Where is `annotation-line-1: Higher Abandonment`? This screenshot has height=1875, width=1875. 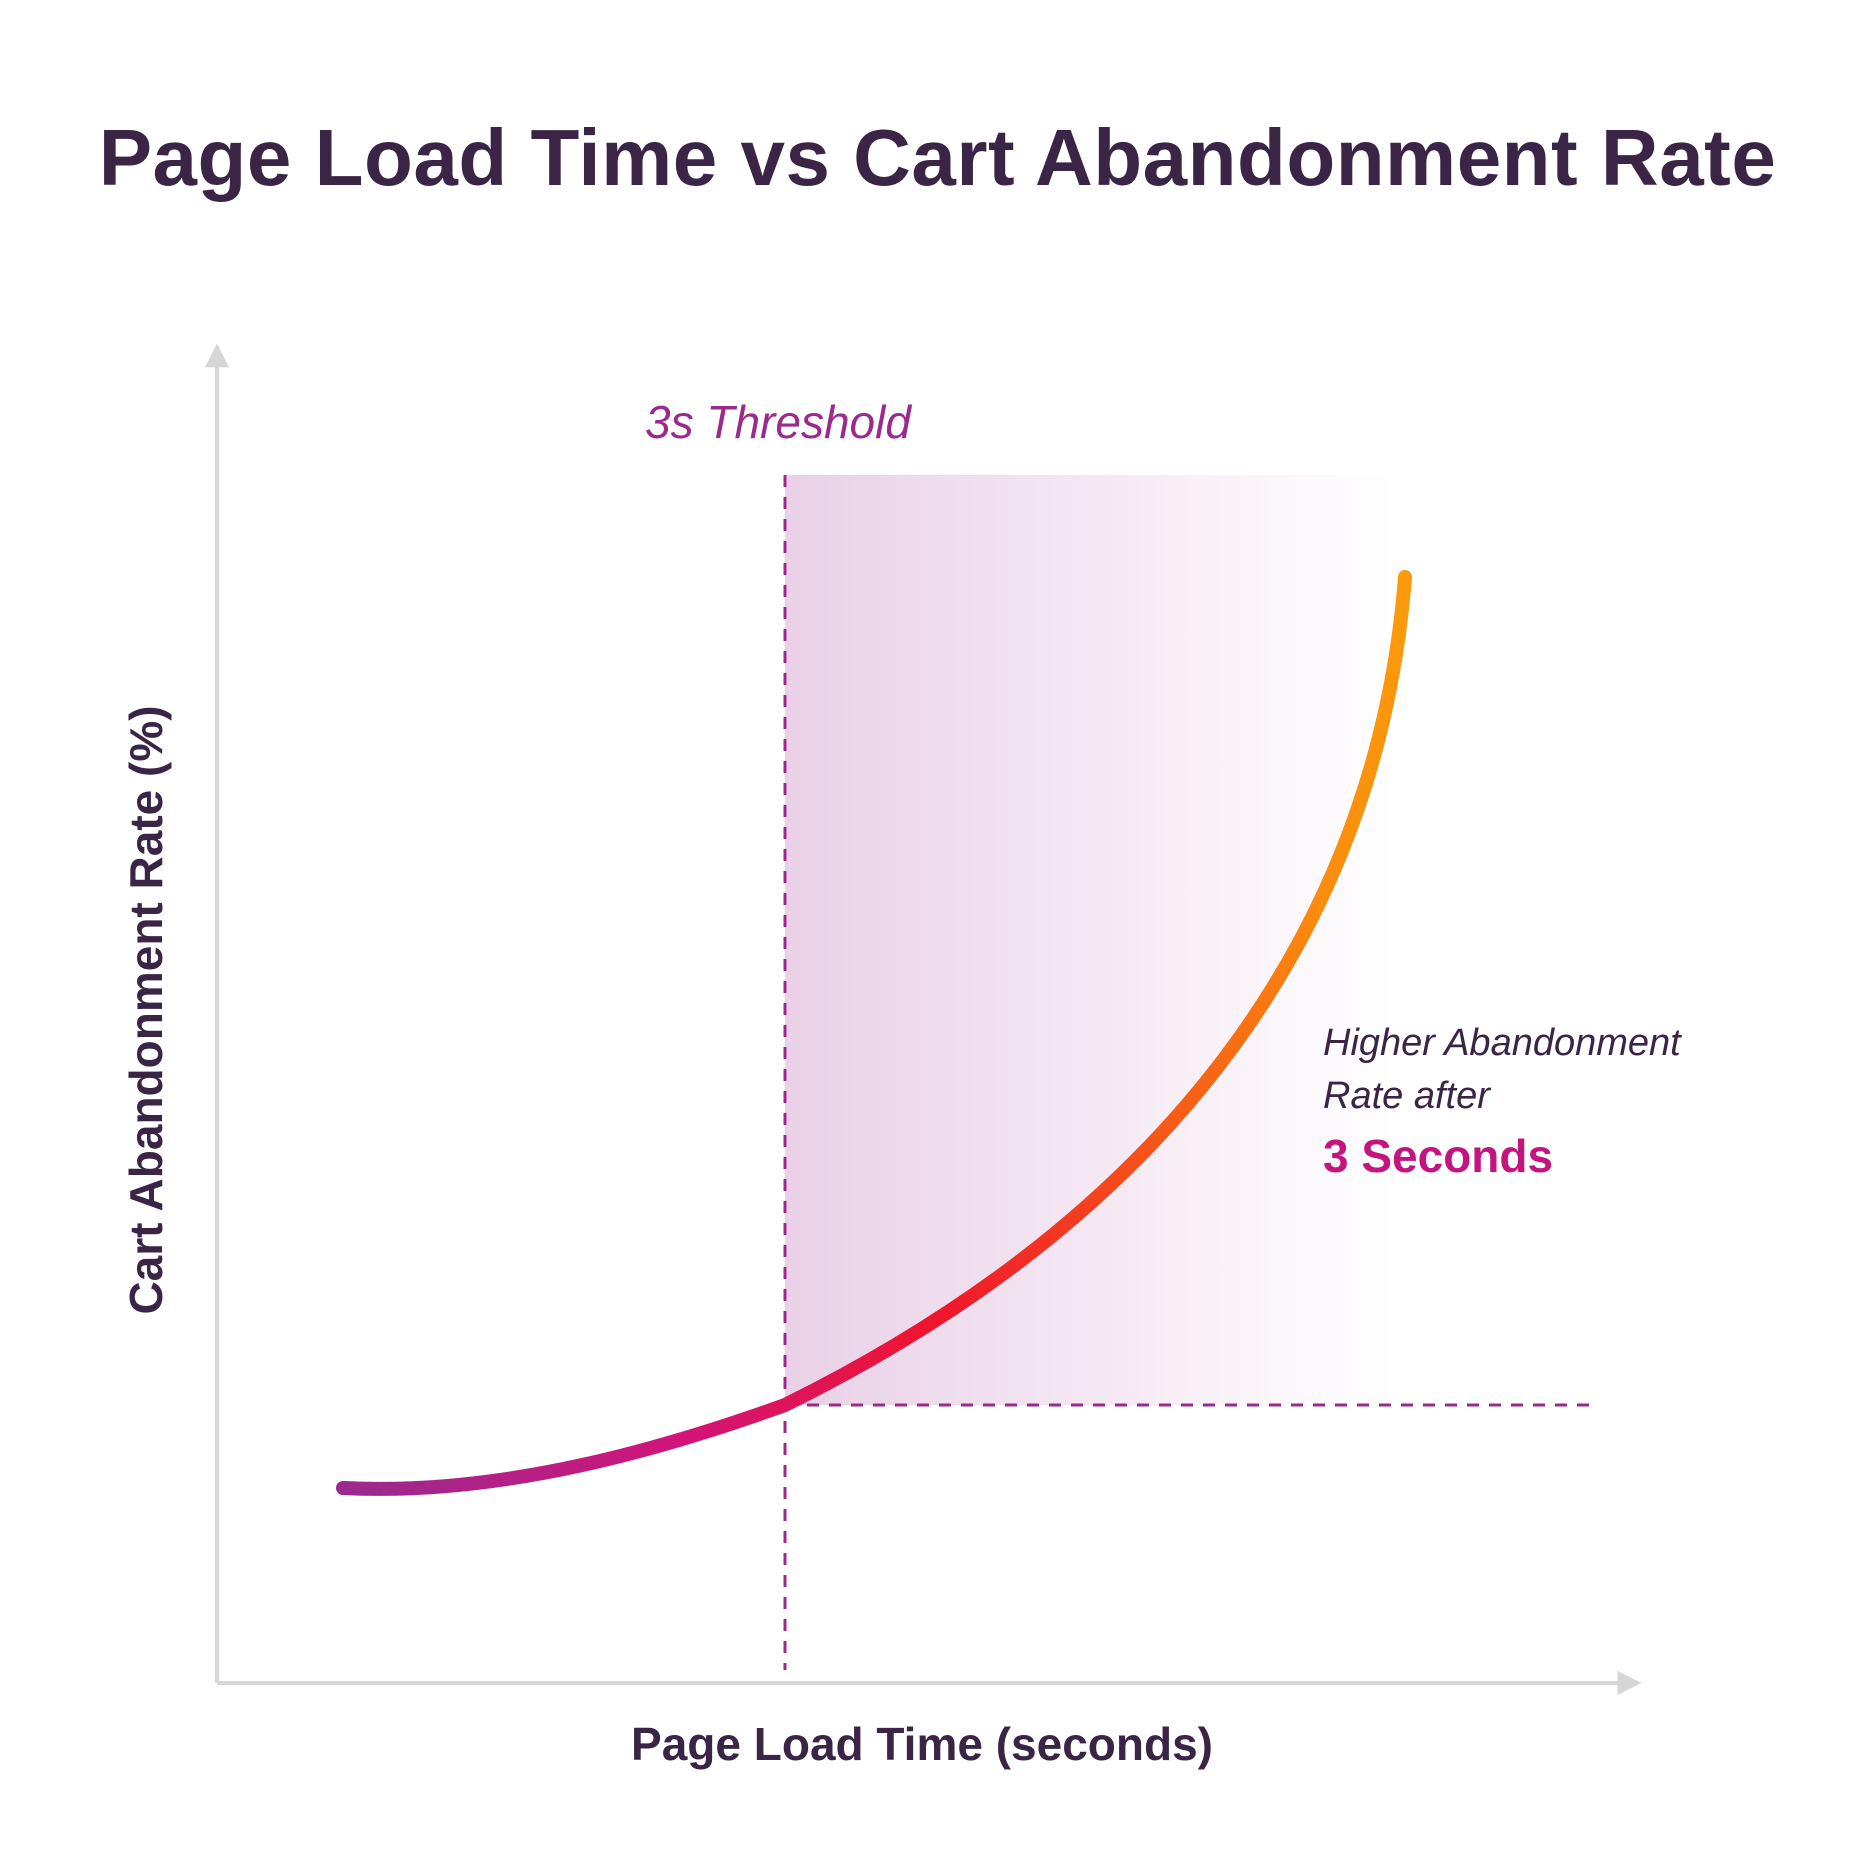 annotation-line-1: Higher Abandonment is located at coordinates (1502, 1043).